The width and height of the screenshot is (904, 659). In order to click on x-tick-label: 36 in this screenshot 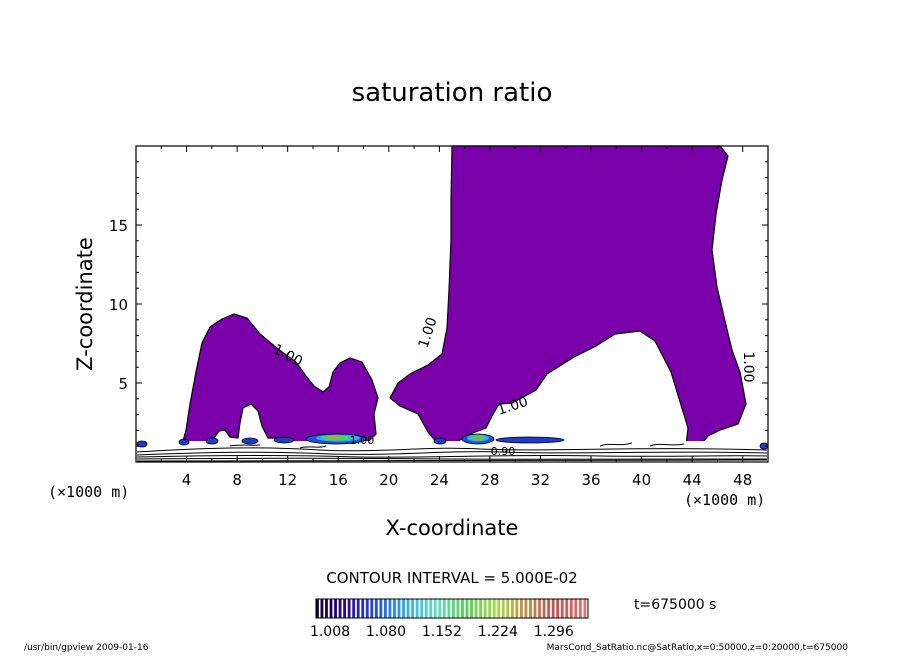, I will do `click(590, 480)`.